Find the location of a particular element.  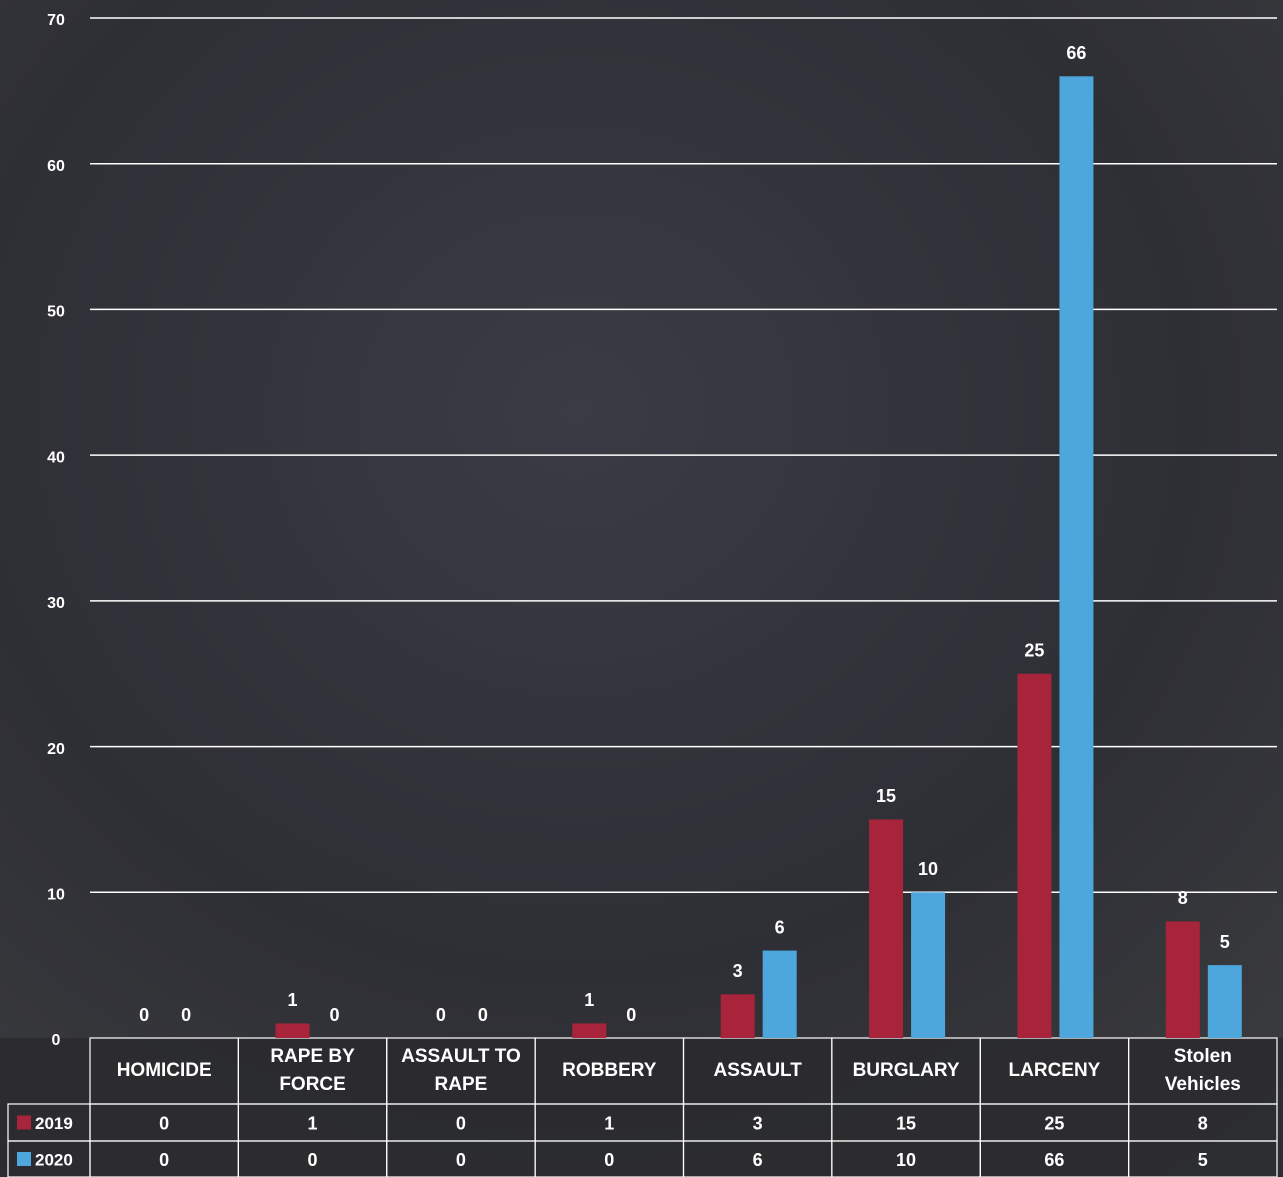

table-value: 15 is located at coordinates (906, 1123).